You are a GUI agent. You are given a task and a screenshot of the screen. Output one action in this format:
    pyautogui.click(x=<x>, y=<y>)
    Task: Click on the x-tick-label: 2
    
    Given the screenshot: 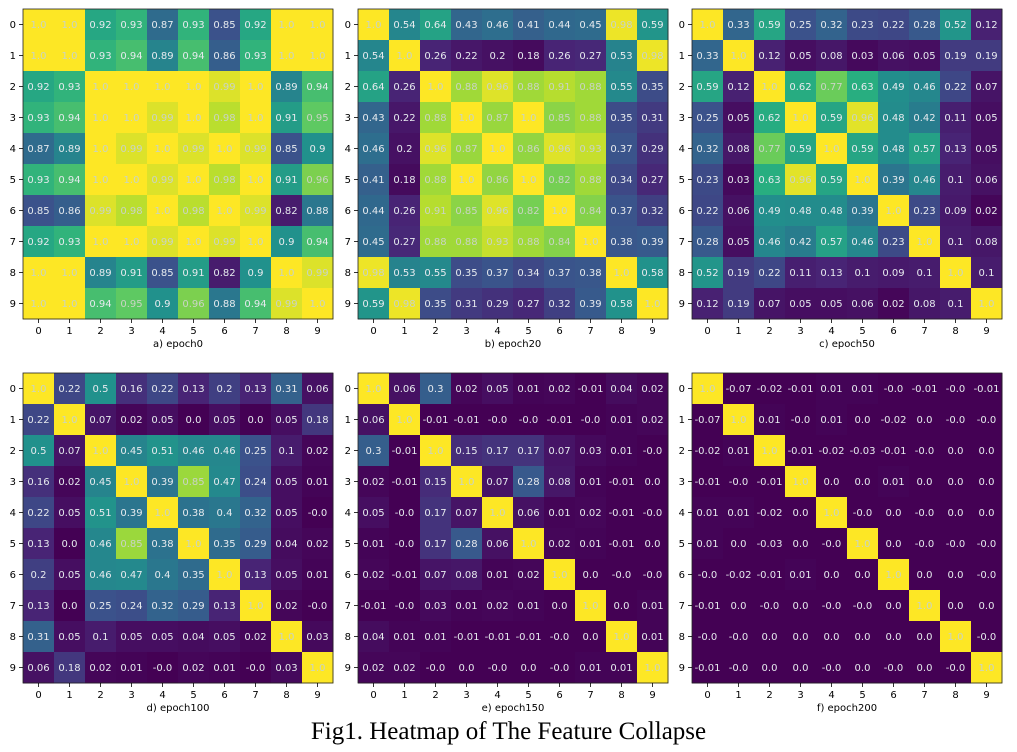 What is the action you would take?
    pyautogui.click(x=435, y=331)
    